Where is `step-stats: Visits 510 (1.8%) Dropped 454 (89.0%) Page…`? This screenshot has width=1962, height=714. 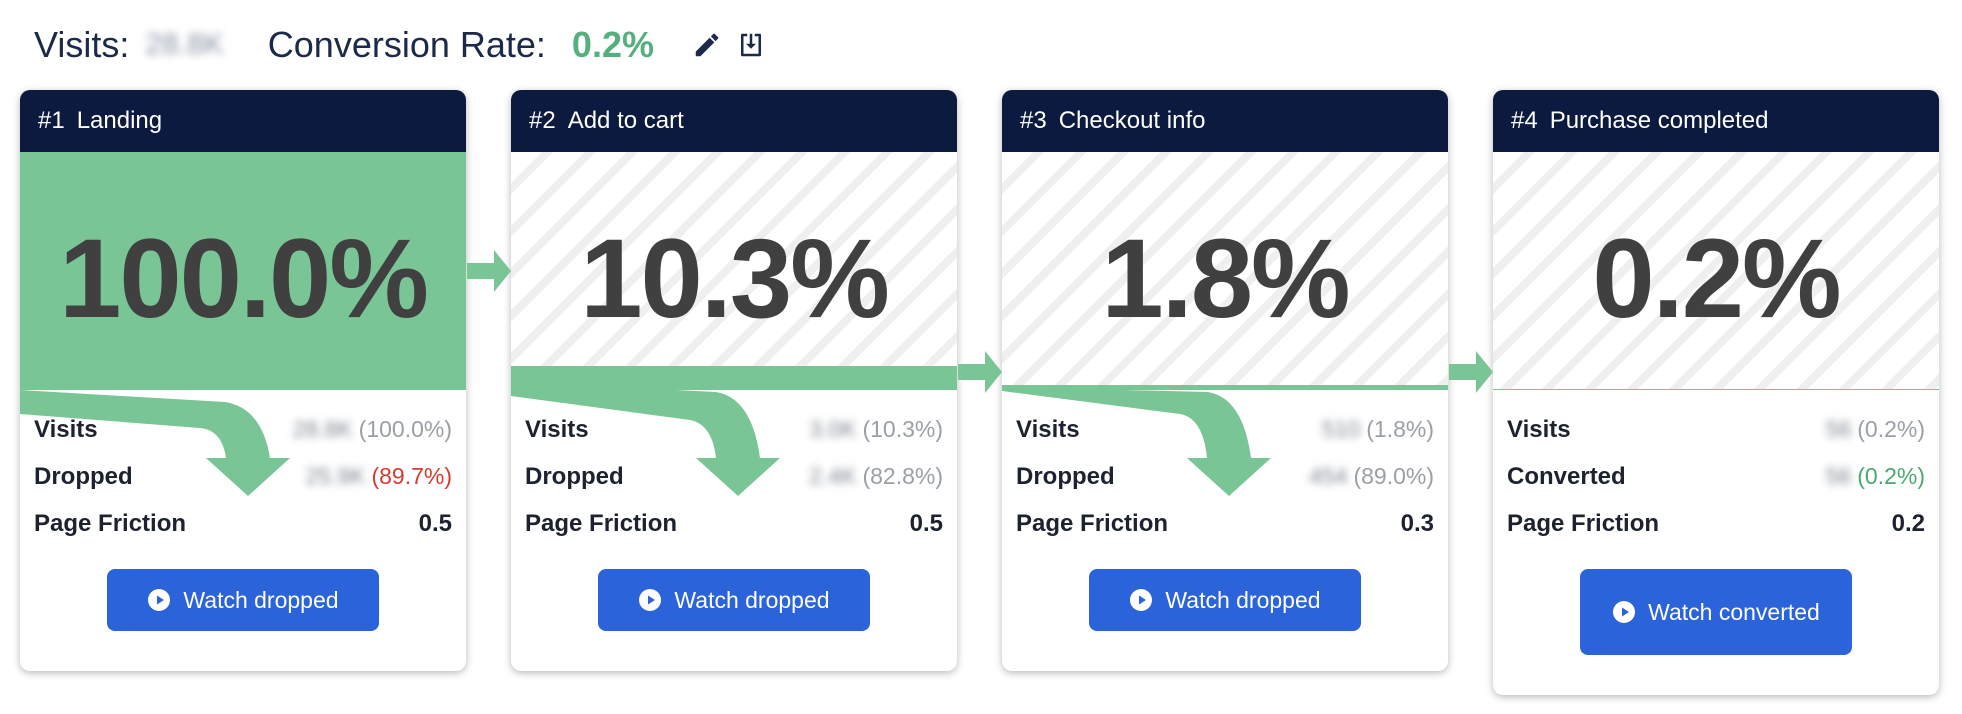
step-stats: Visits 510 (1.8%) Dropped 454 (89.0%) Page… is located at coordinates (1225, 468).